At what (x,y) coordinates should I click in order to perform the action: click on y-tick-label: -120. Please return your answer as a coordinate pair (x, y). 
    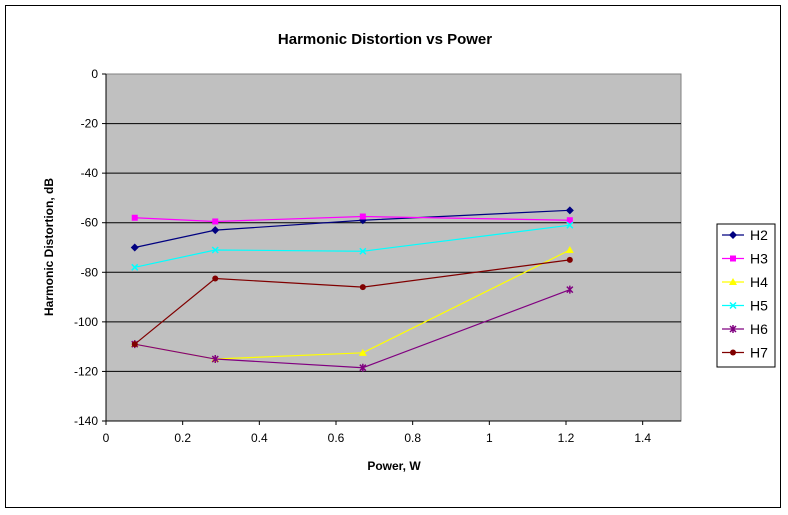
    Looking at the image, I should click on (86, 371).